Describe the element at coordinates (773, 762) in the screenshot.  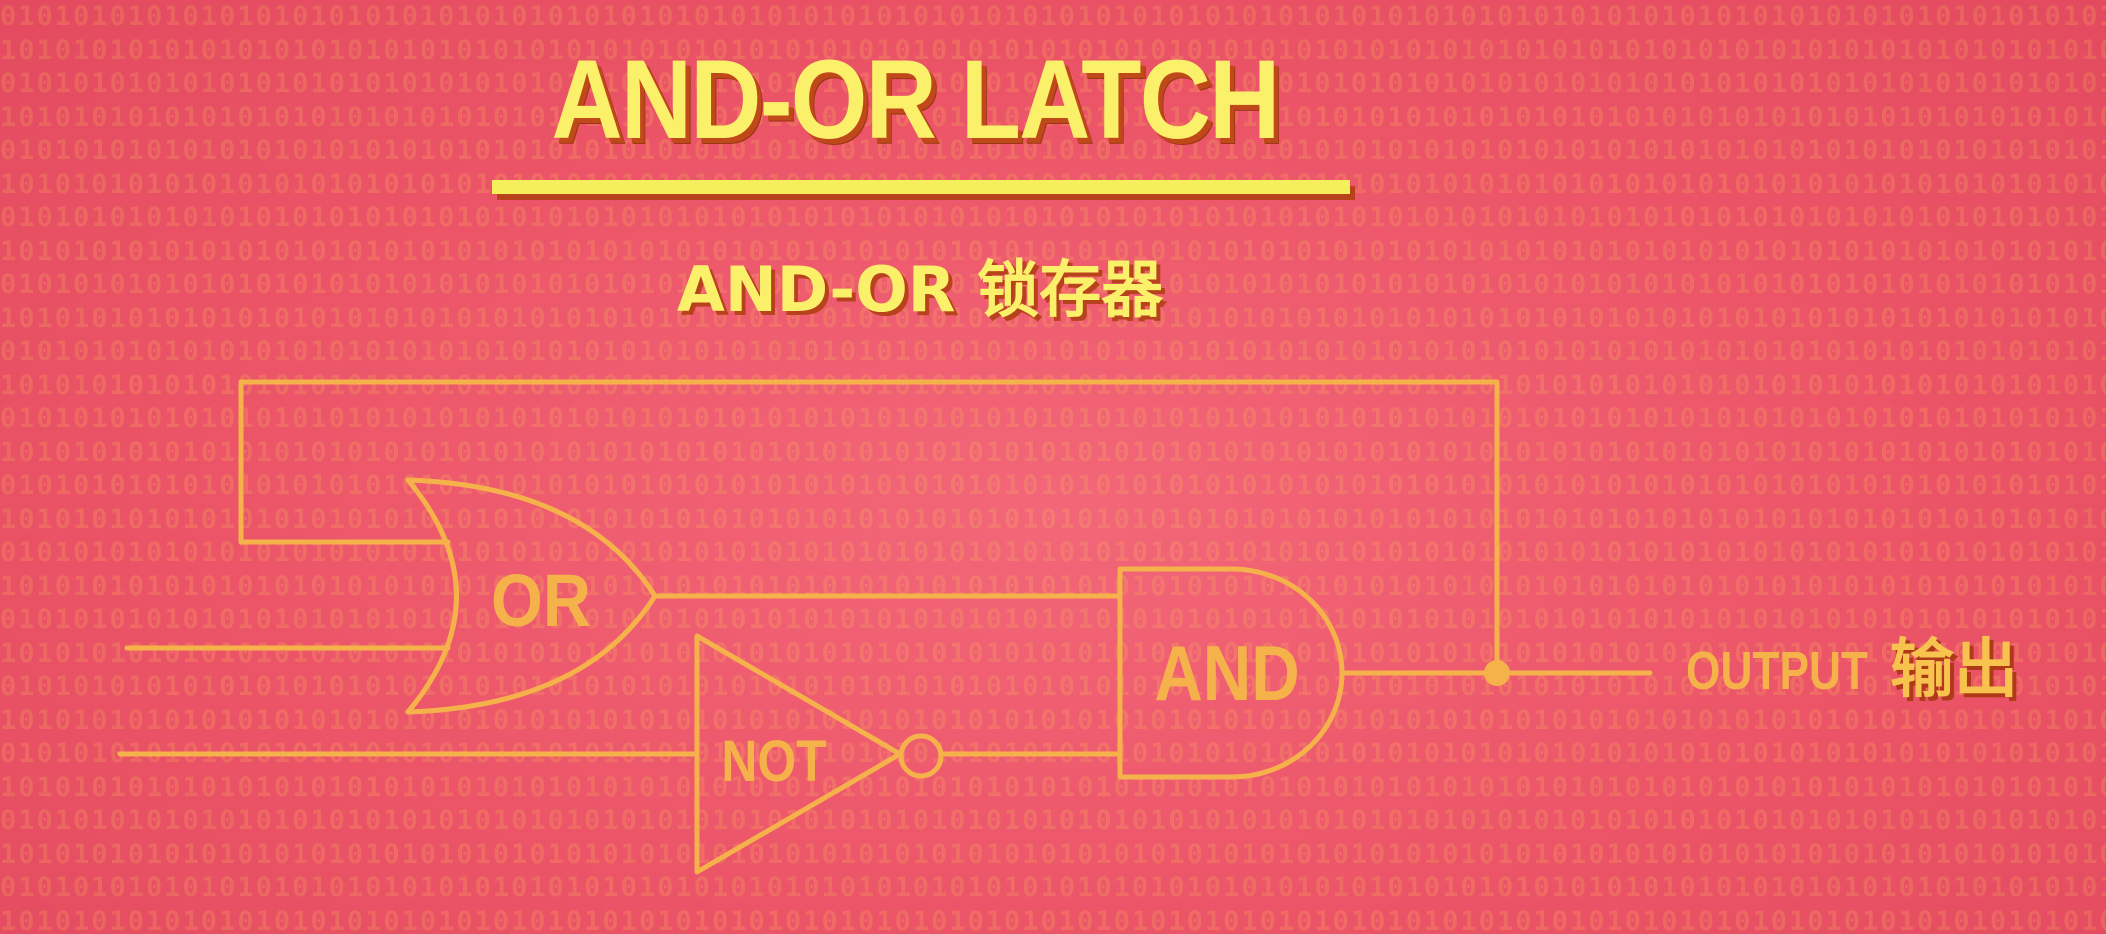
I see `not-gate-label: NOT` at that location.